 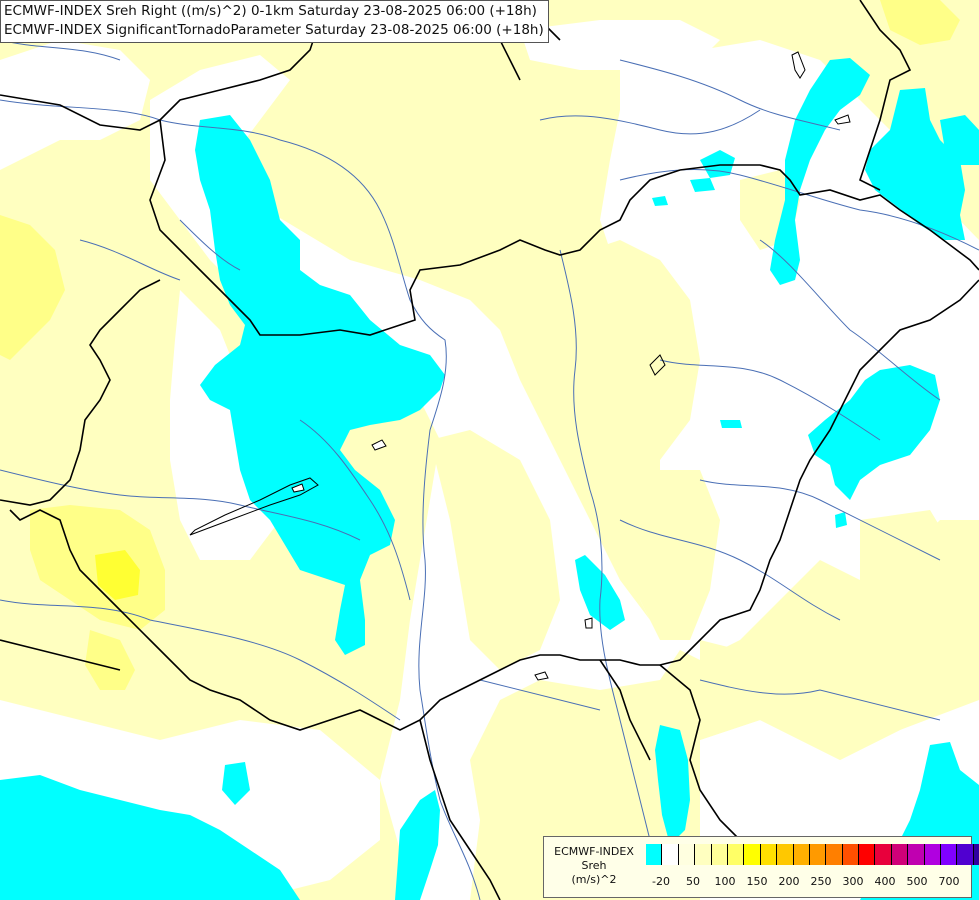 What do you see at coordinates (661, 881) in the screenshot?
I see `legend-tick-label: -20` at bounding box center [661, 881].